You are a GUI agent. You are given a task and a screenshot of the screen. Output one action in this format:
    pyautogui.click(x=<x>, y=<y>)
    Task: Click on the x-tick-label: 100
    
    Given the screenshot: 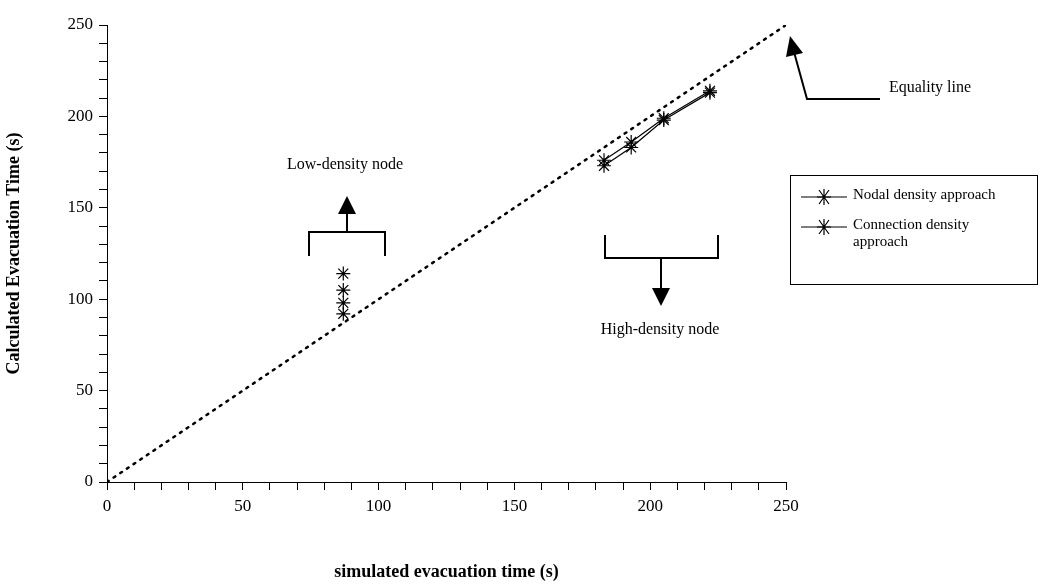 What is the action you would take?
    pyautogui.click(x=378, y=505)
    